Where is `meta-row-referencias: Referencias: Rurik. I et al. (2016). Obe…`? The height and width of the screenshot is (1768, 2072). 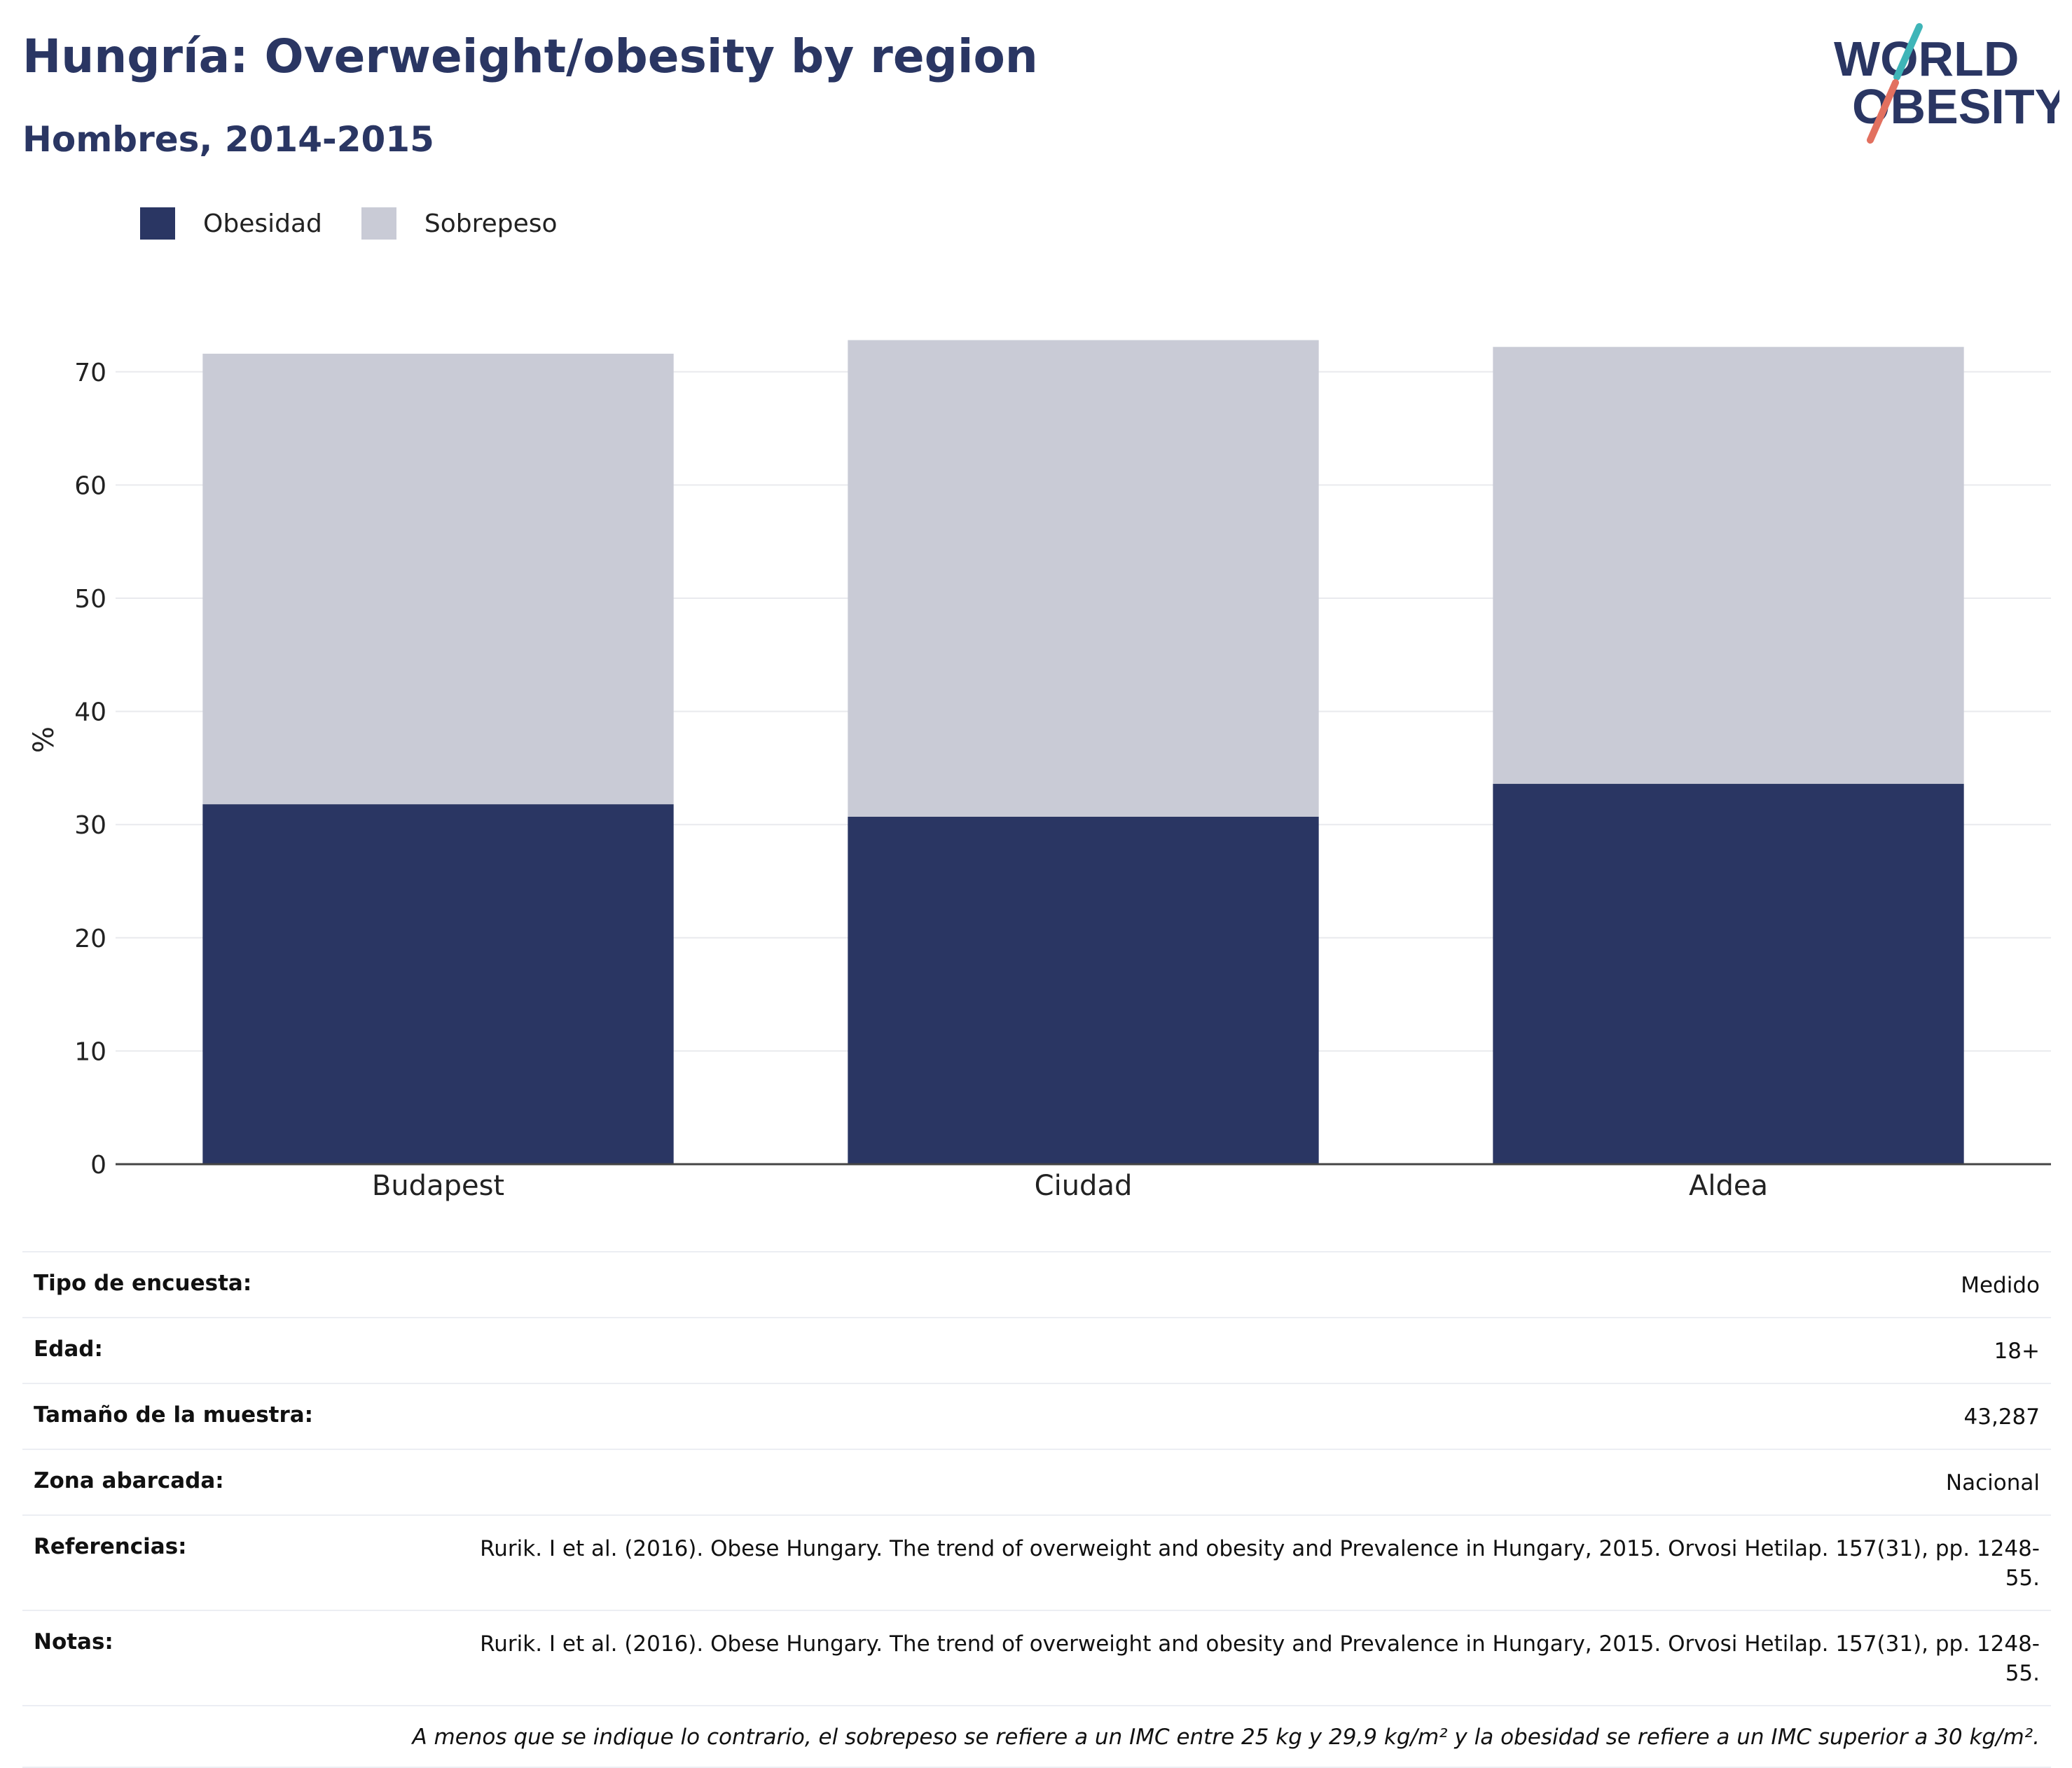 meta-row-referencias: Referencias: Rurik. I et al. (2016). Obe… is located at coordinates (1037, 1562).